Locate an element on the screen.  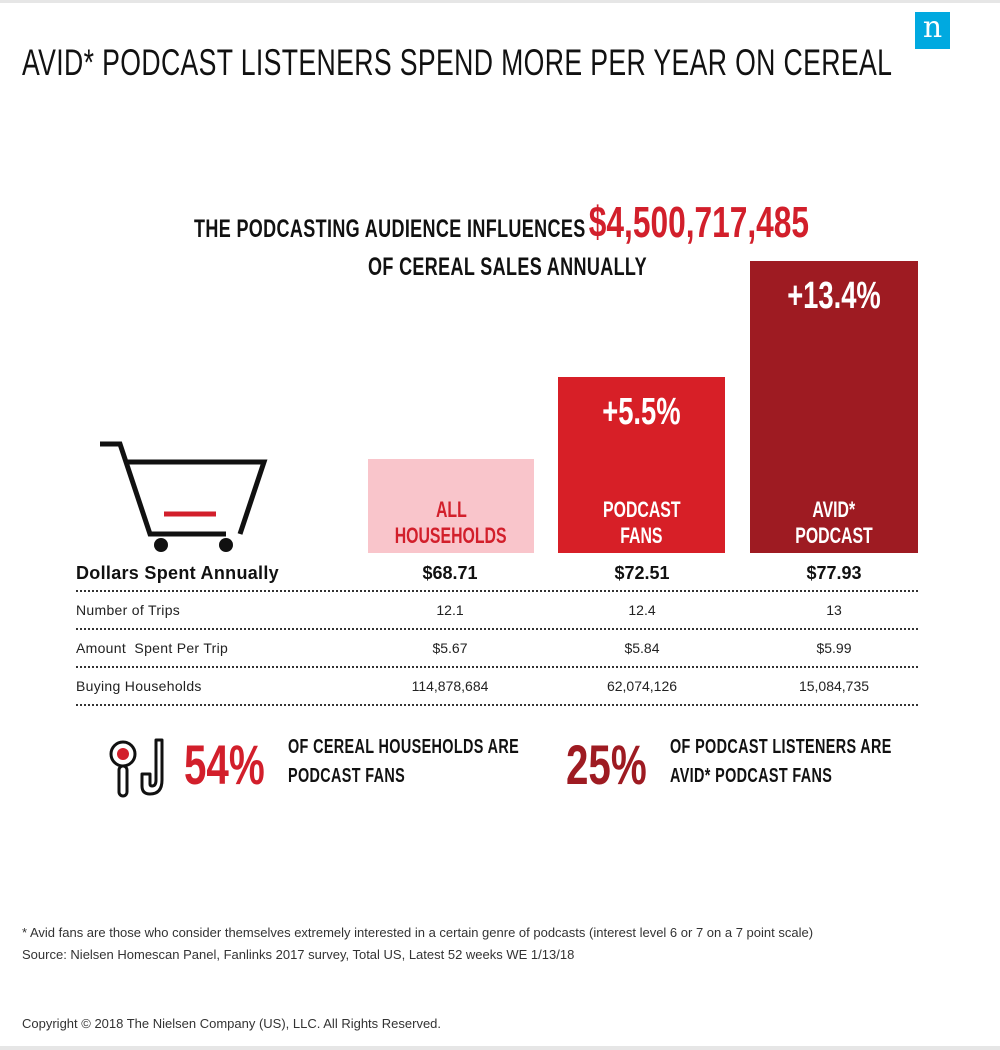
table-cell: $5.99 is located at coordinates (834, 648).